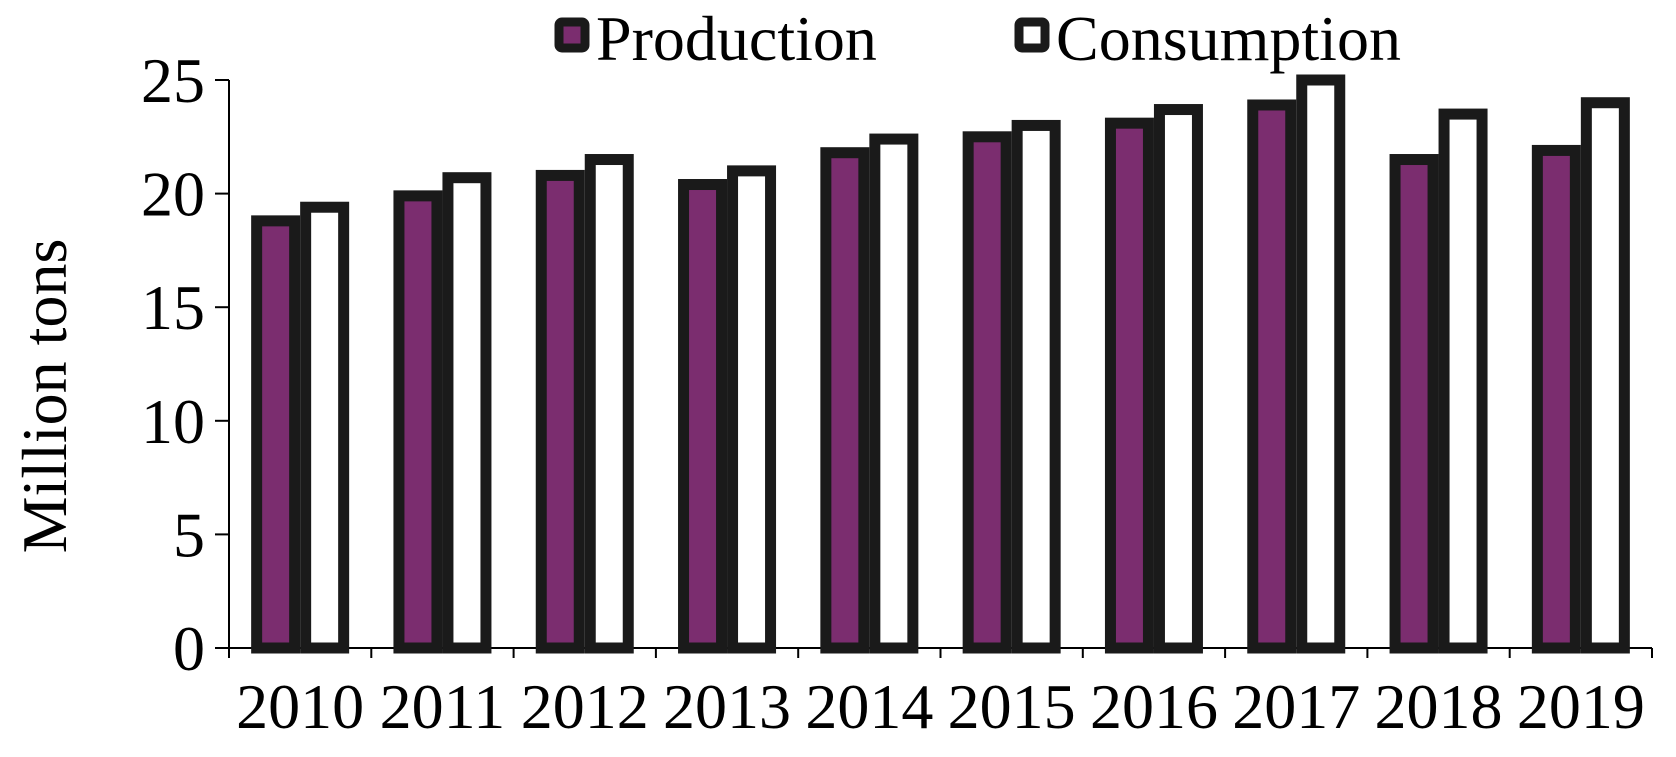 This screenshot has height=757, width=1676. What do you see at coordinates (418, 422) in the screenshot?
I see `bar-production-2011` at bounding box center [418, 422].